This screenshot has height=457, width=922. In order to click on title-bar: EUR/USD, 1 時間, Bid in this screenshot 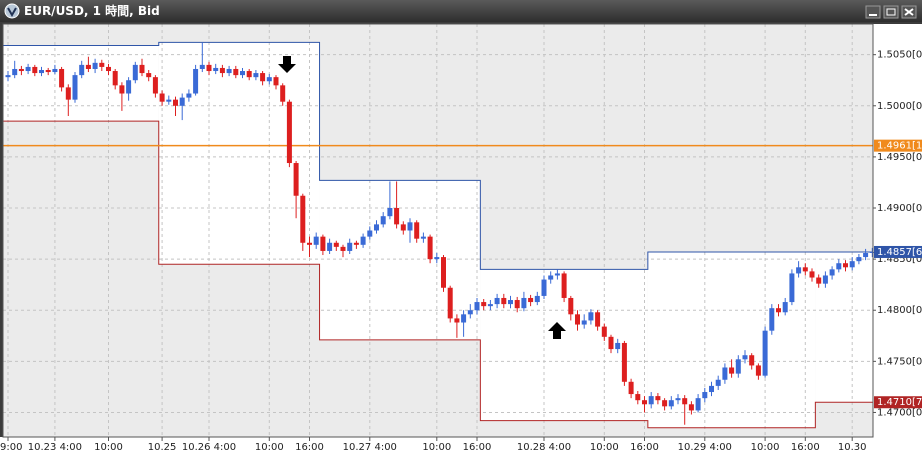, I will do `click(461, 11)`.